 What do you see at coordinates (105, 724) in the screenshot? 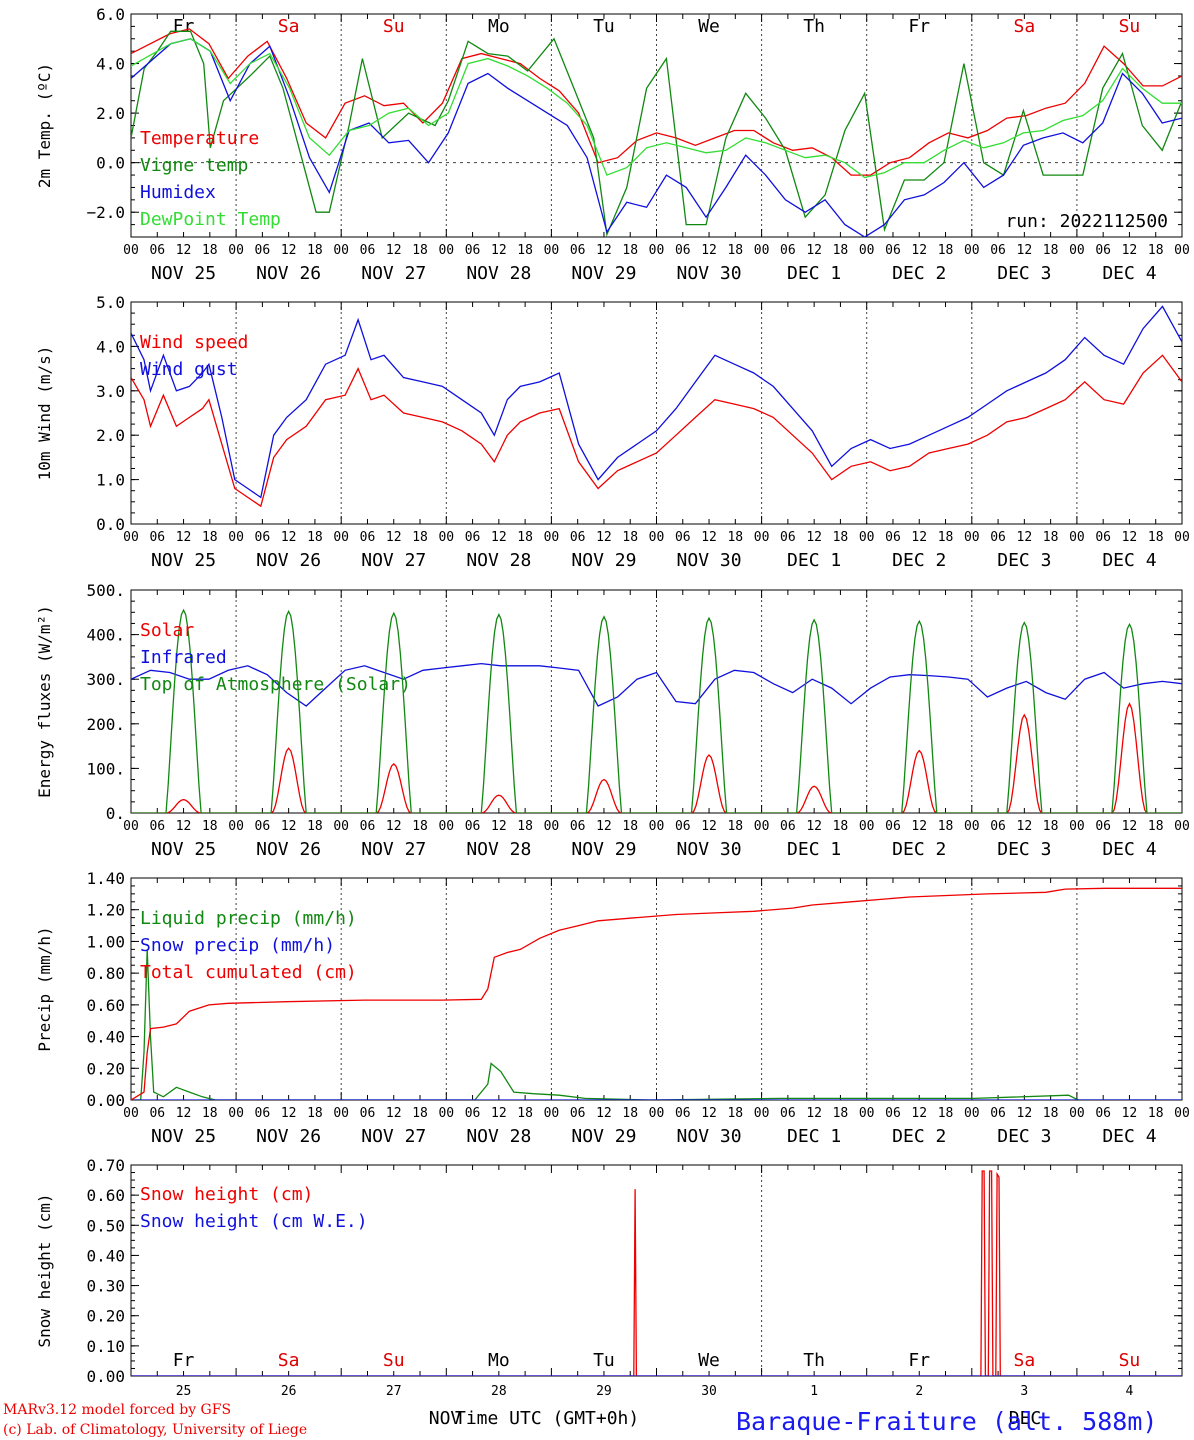
I see `y-tick-label: 200.` at bounding box center [105, 724].